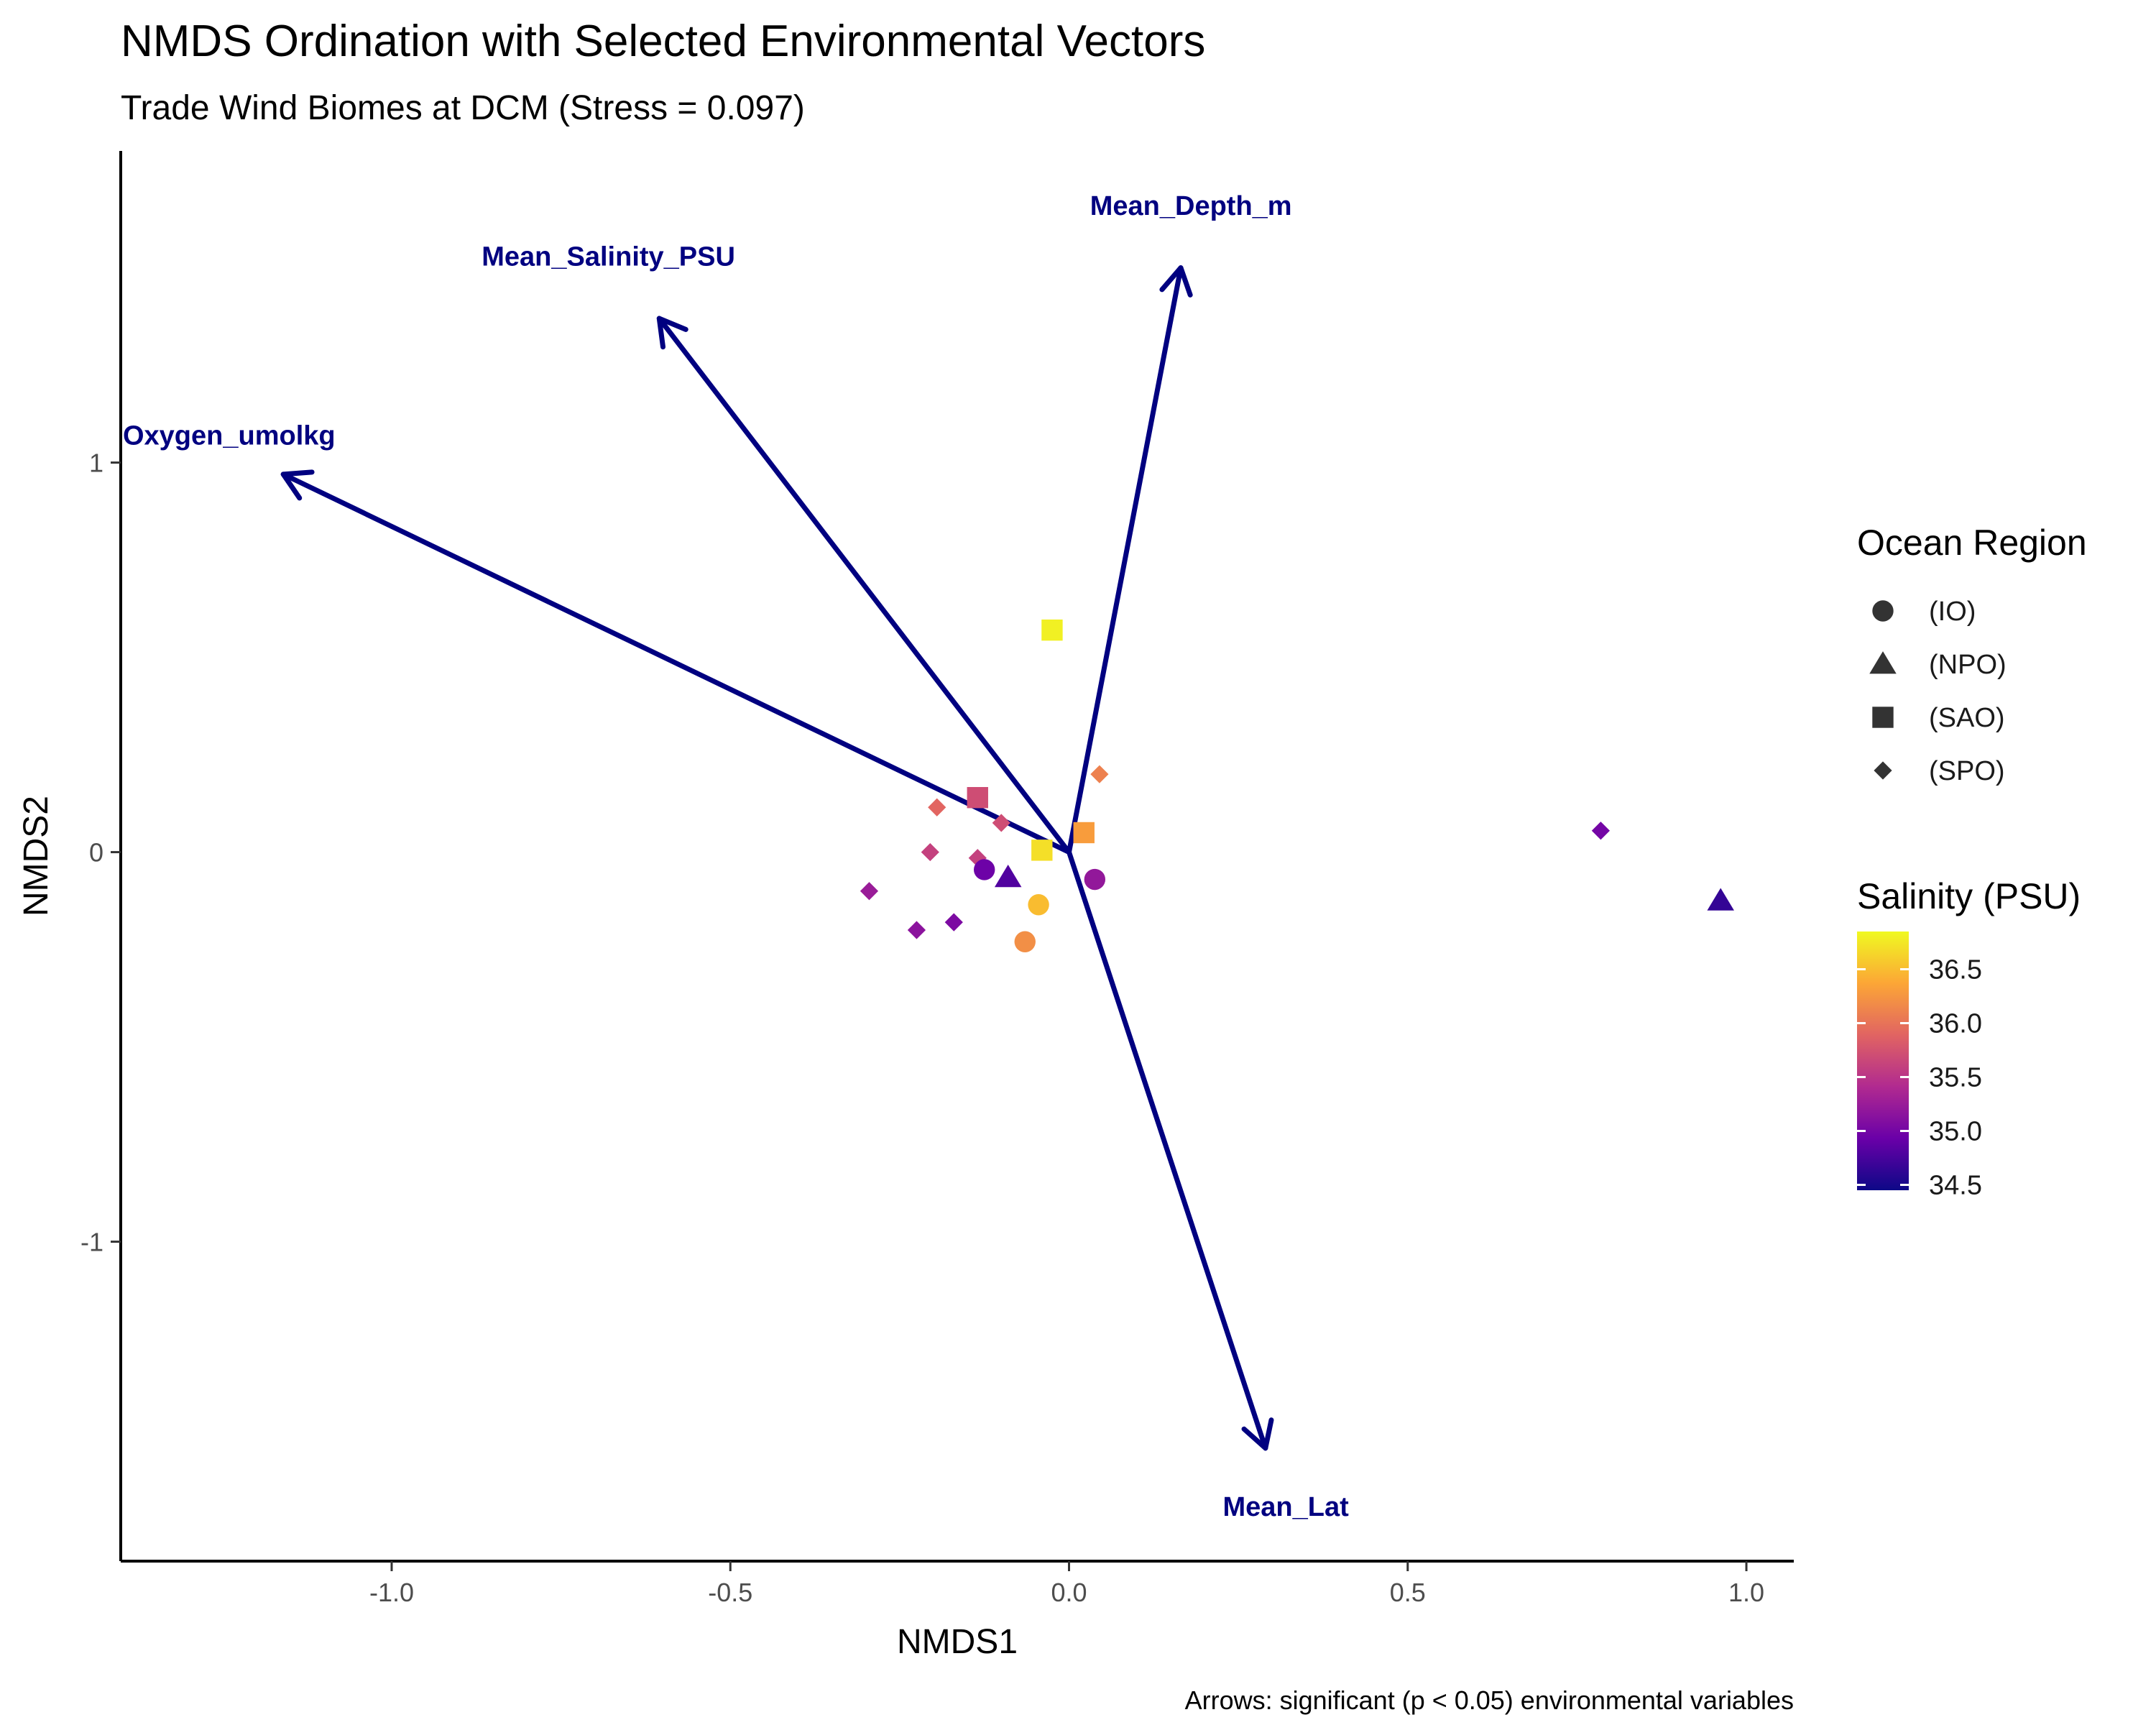 The width and height of the screenshot is (2156, 1725). Describe the element at coordinates (1408, 1592) in the screenshot. I see `x-tick-label: 0.5` at that location.